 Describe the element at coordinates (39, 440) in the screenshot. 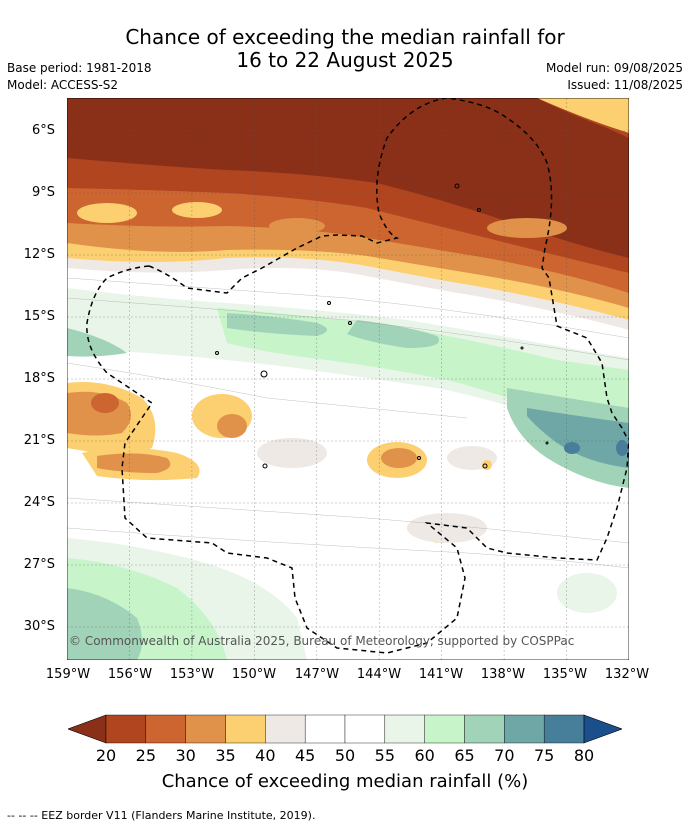

I see `lat-label-21s: 21°S` at that location.